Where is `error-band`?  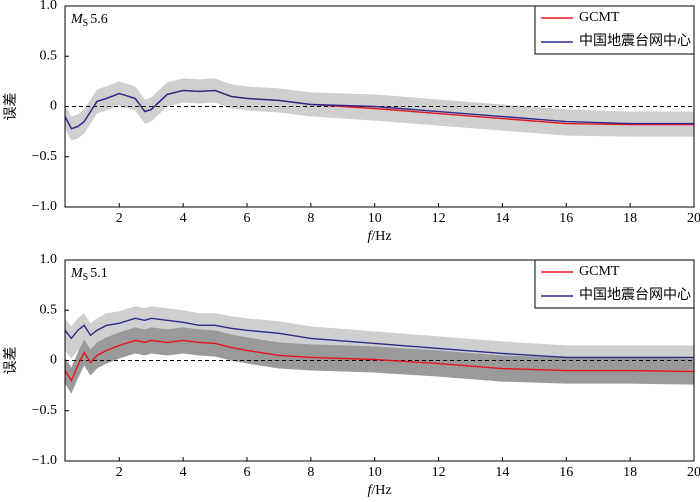
error-band is located at coordinates (379, 360).